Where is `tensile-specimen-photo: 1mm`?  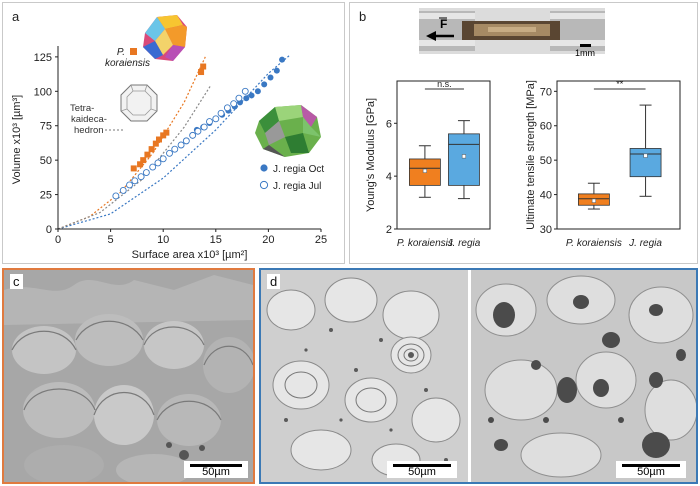
tensile-specimen-photo: 1mm is located at coordinates (512, 33).